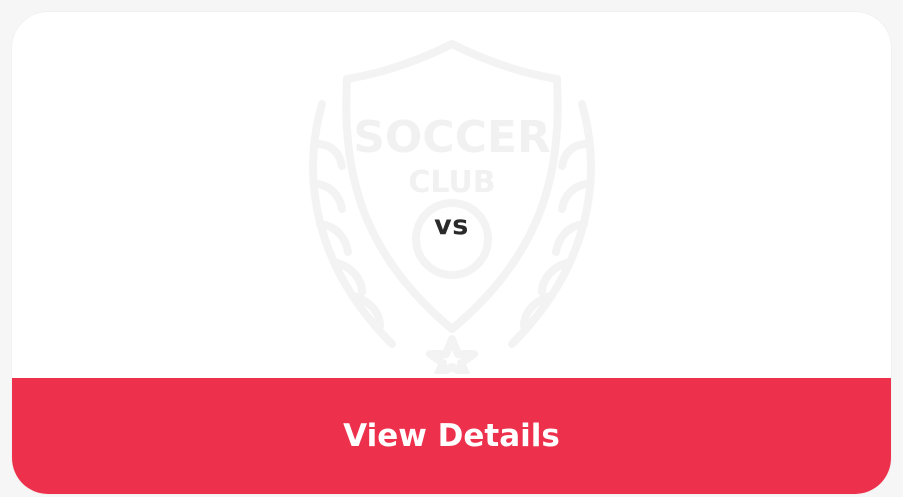  What do you see at coordinates (452, 137) in the screenshot?
I see `watermark-text-soccer: SOCCER` at bounding box center [452, 137].